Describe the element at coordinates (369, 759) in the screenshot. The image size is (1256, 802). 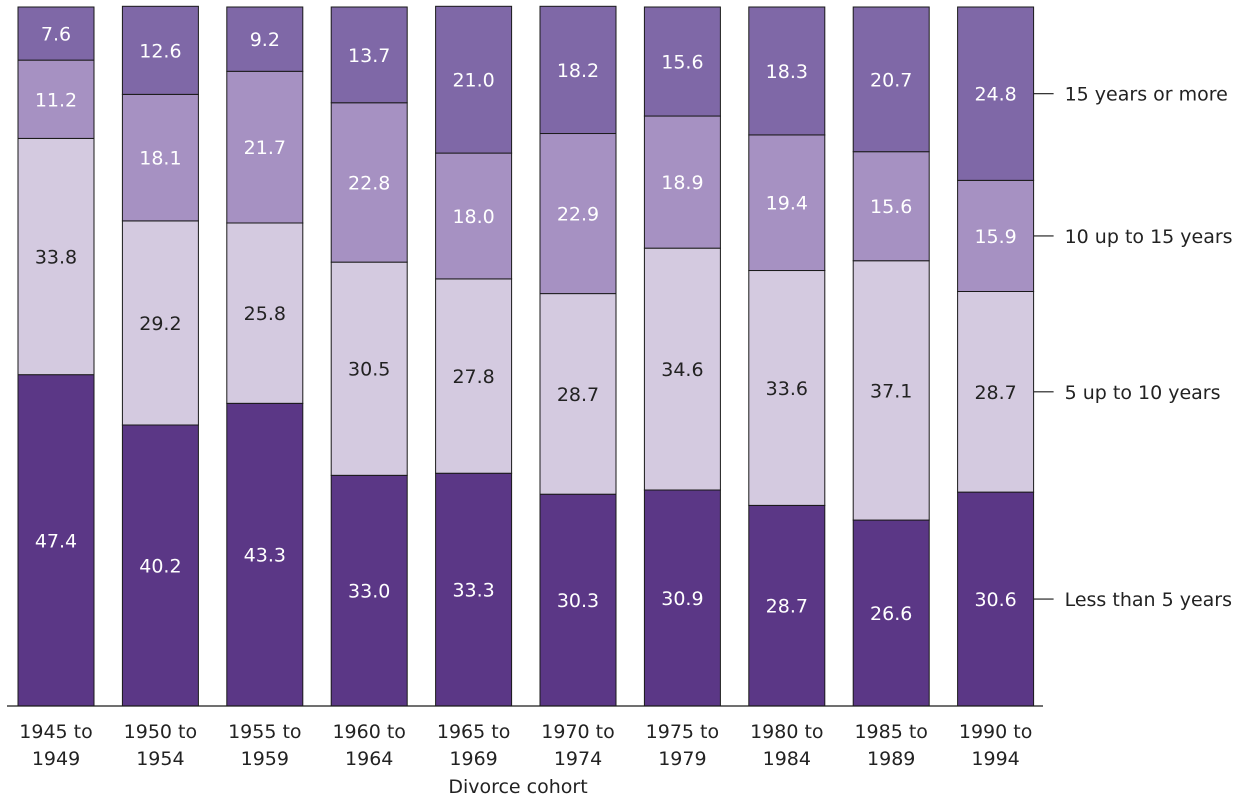
I see `x-tick-label: 1964` at that location.